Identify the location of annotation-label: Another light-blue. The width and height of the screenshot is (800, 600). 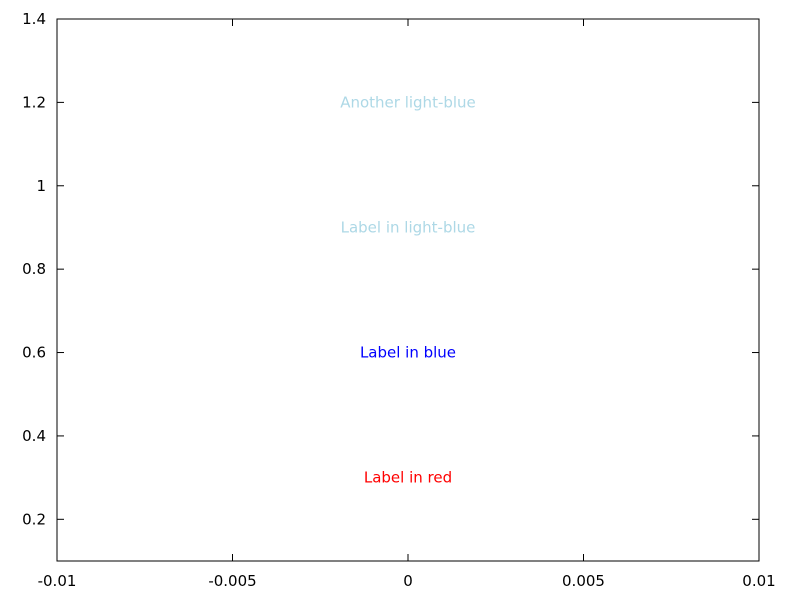
(408, 102).